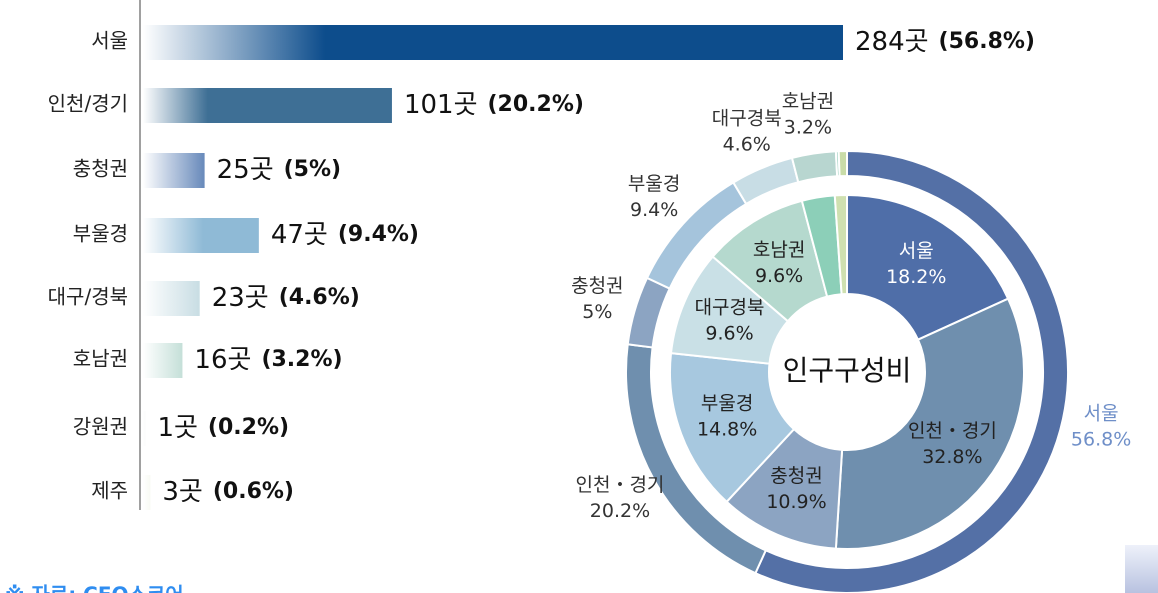 The height and width of the screenshot is (593, 1158). What do you see at coordinates (240, 298) in the screenshot?
I see `value-label: 23곳` at bounding box center [240, 298].